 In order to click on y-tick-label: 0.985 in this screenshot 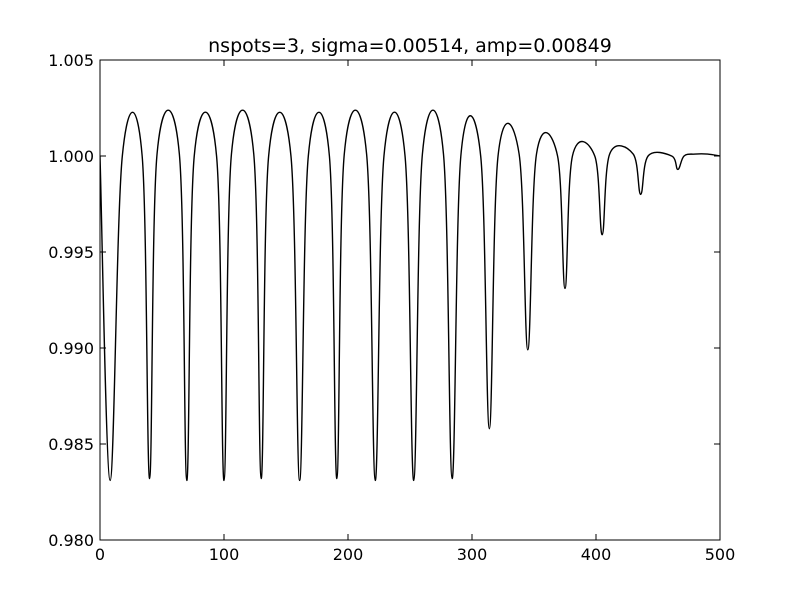, I will do `click(71, 444)`.